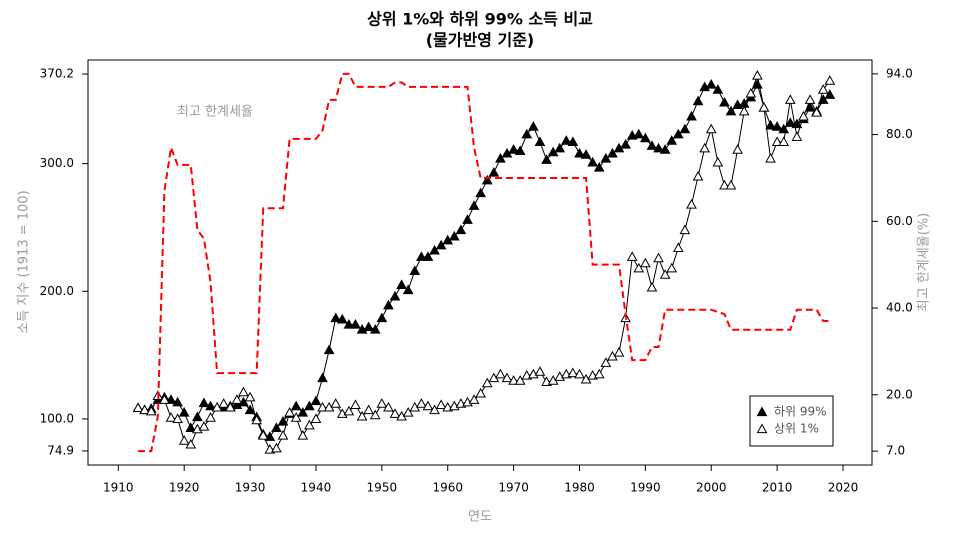  I want to click on y2-tick-label: 20.0, so click(899, 394).